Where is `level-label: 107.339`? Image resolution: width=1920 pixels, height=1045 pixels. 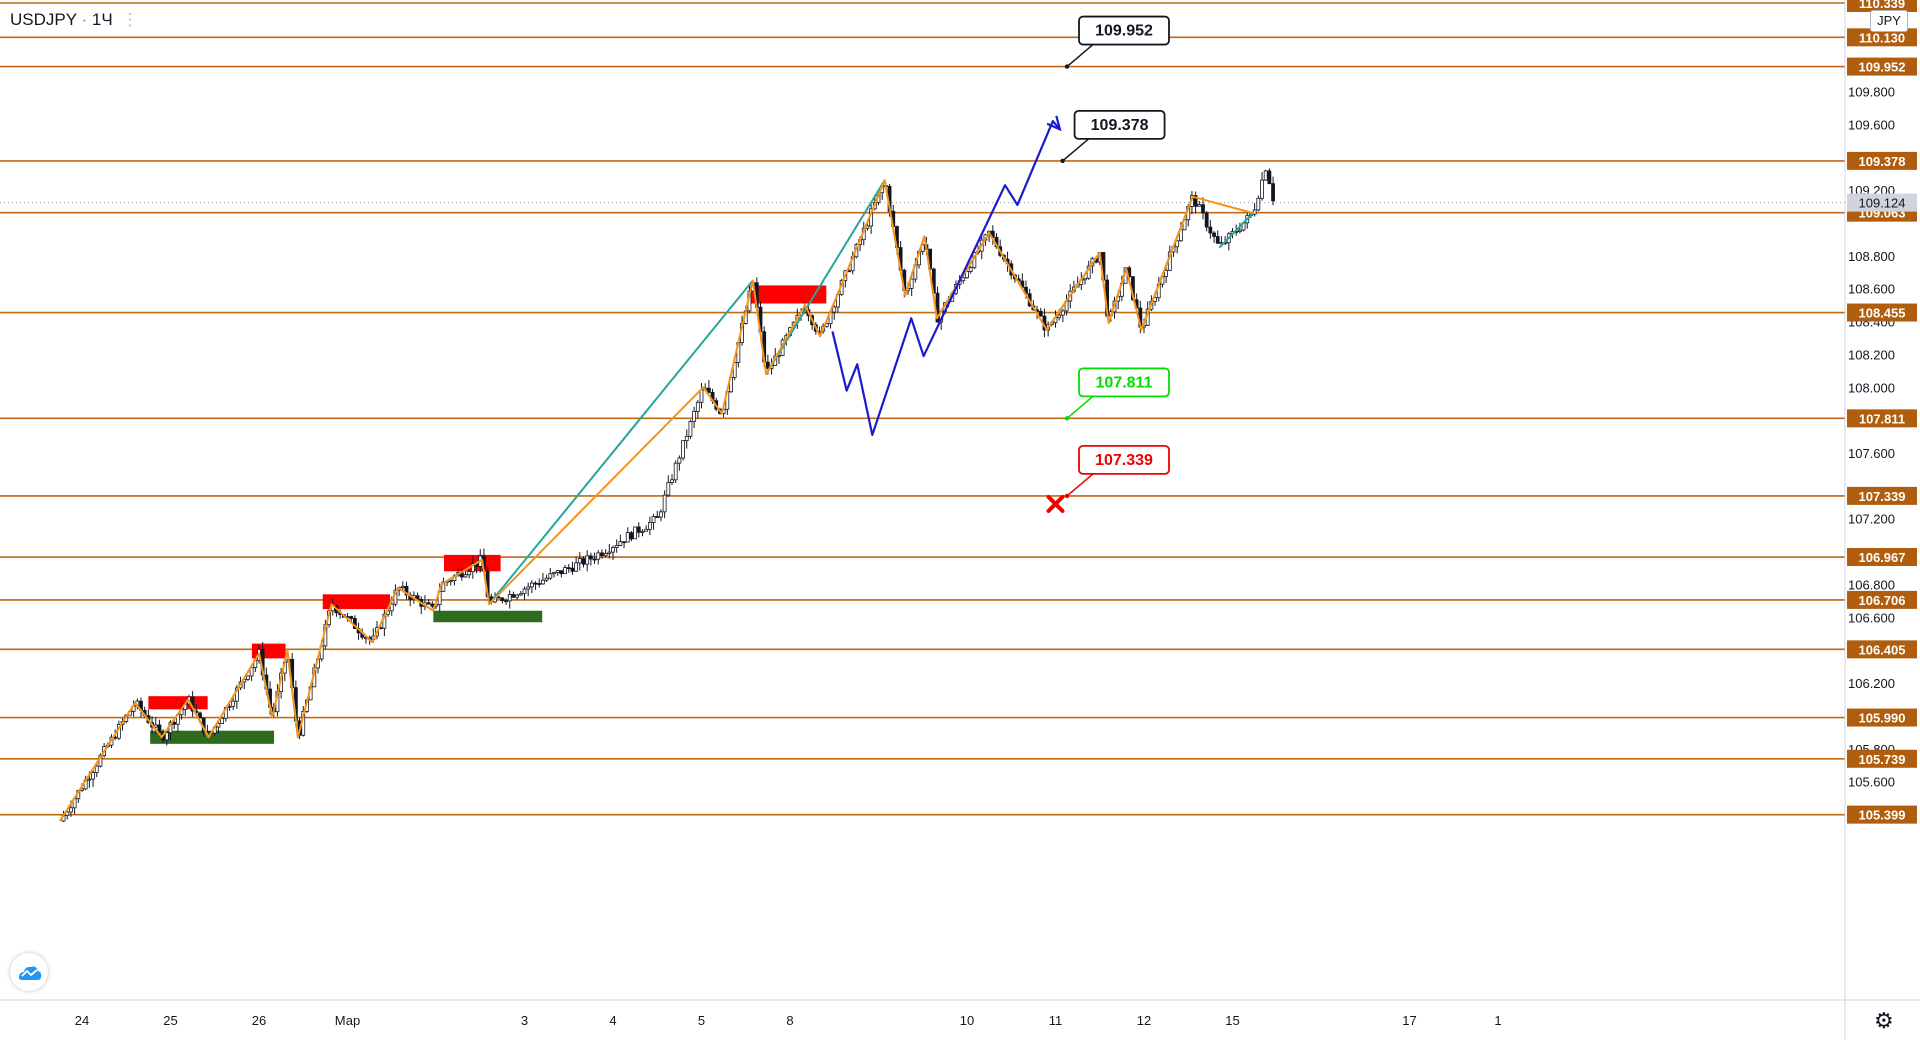 level-label: 107.339 is located at coordinates (1882, 496).